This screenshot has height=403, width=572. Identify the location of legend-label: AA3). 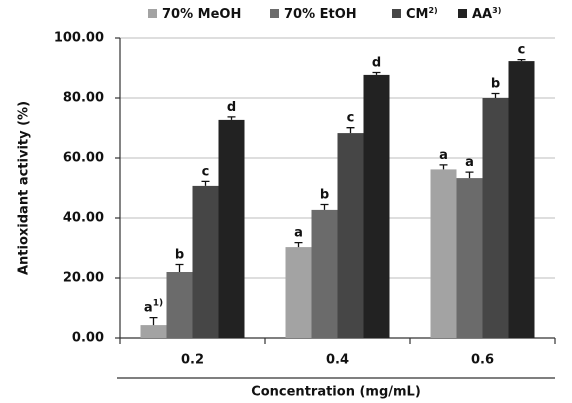
(486, 14).